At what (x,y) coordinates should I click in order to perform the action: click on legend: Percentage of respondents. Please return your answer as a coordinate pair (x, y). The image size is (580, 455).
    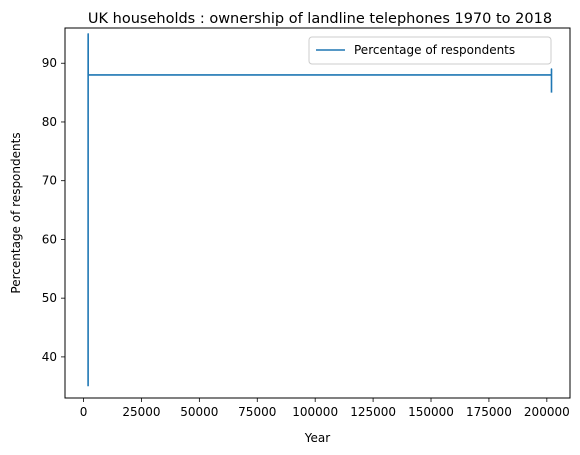
    Looking at the image, I should click on (430, 50).